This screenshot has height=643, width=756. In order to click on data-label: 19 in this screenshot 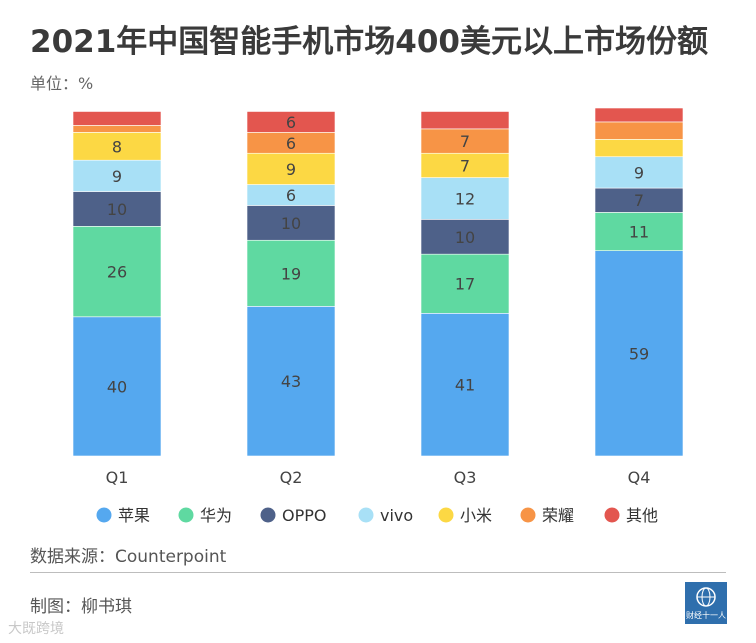, I will do `click(291, 273)`.